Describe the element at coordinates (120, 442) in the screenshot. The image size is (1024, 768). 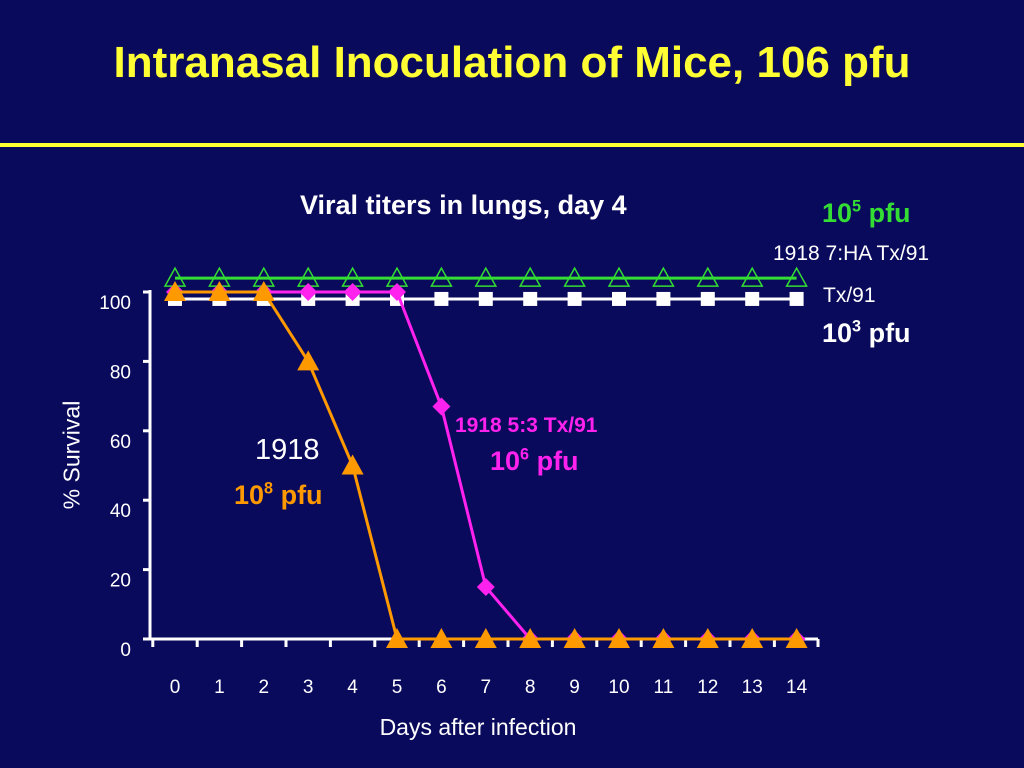
I see `y-tick-label: 60` at that location.